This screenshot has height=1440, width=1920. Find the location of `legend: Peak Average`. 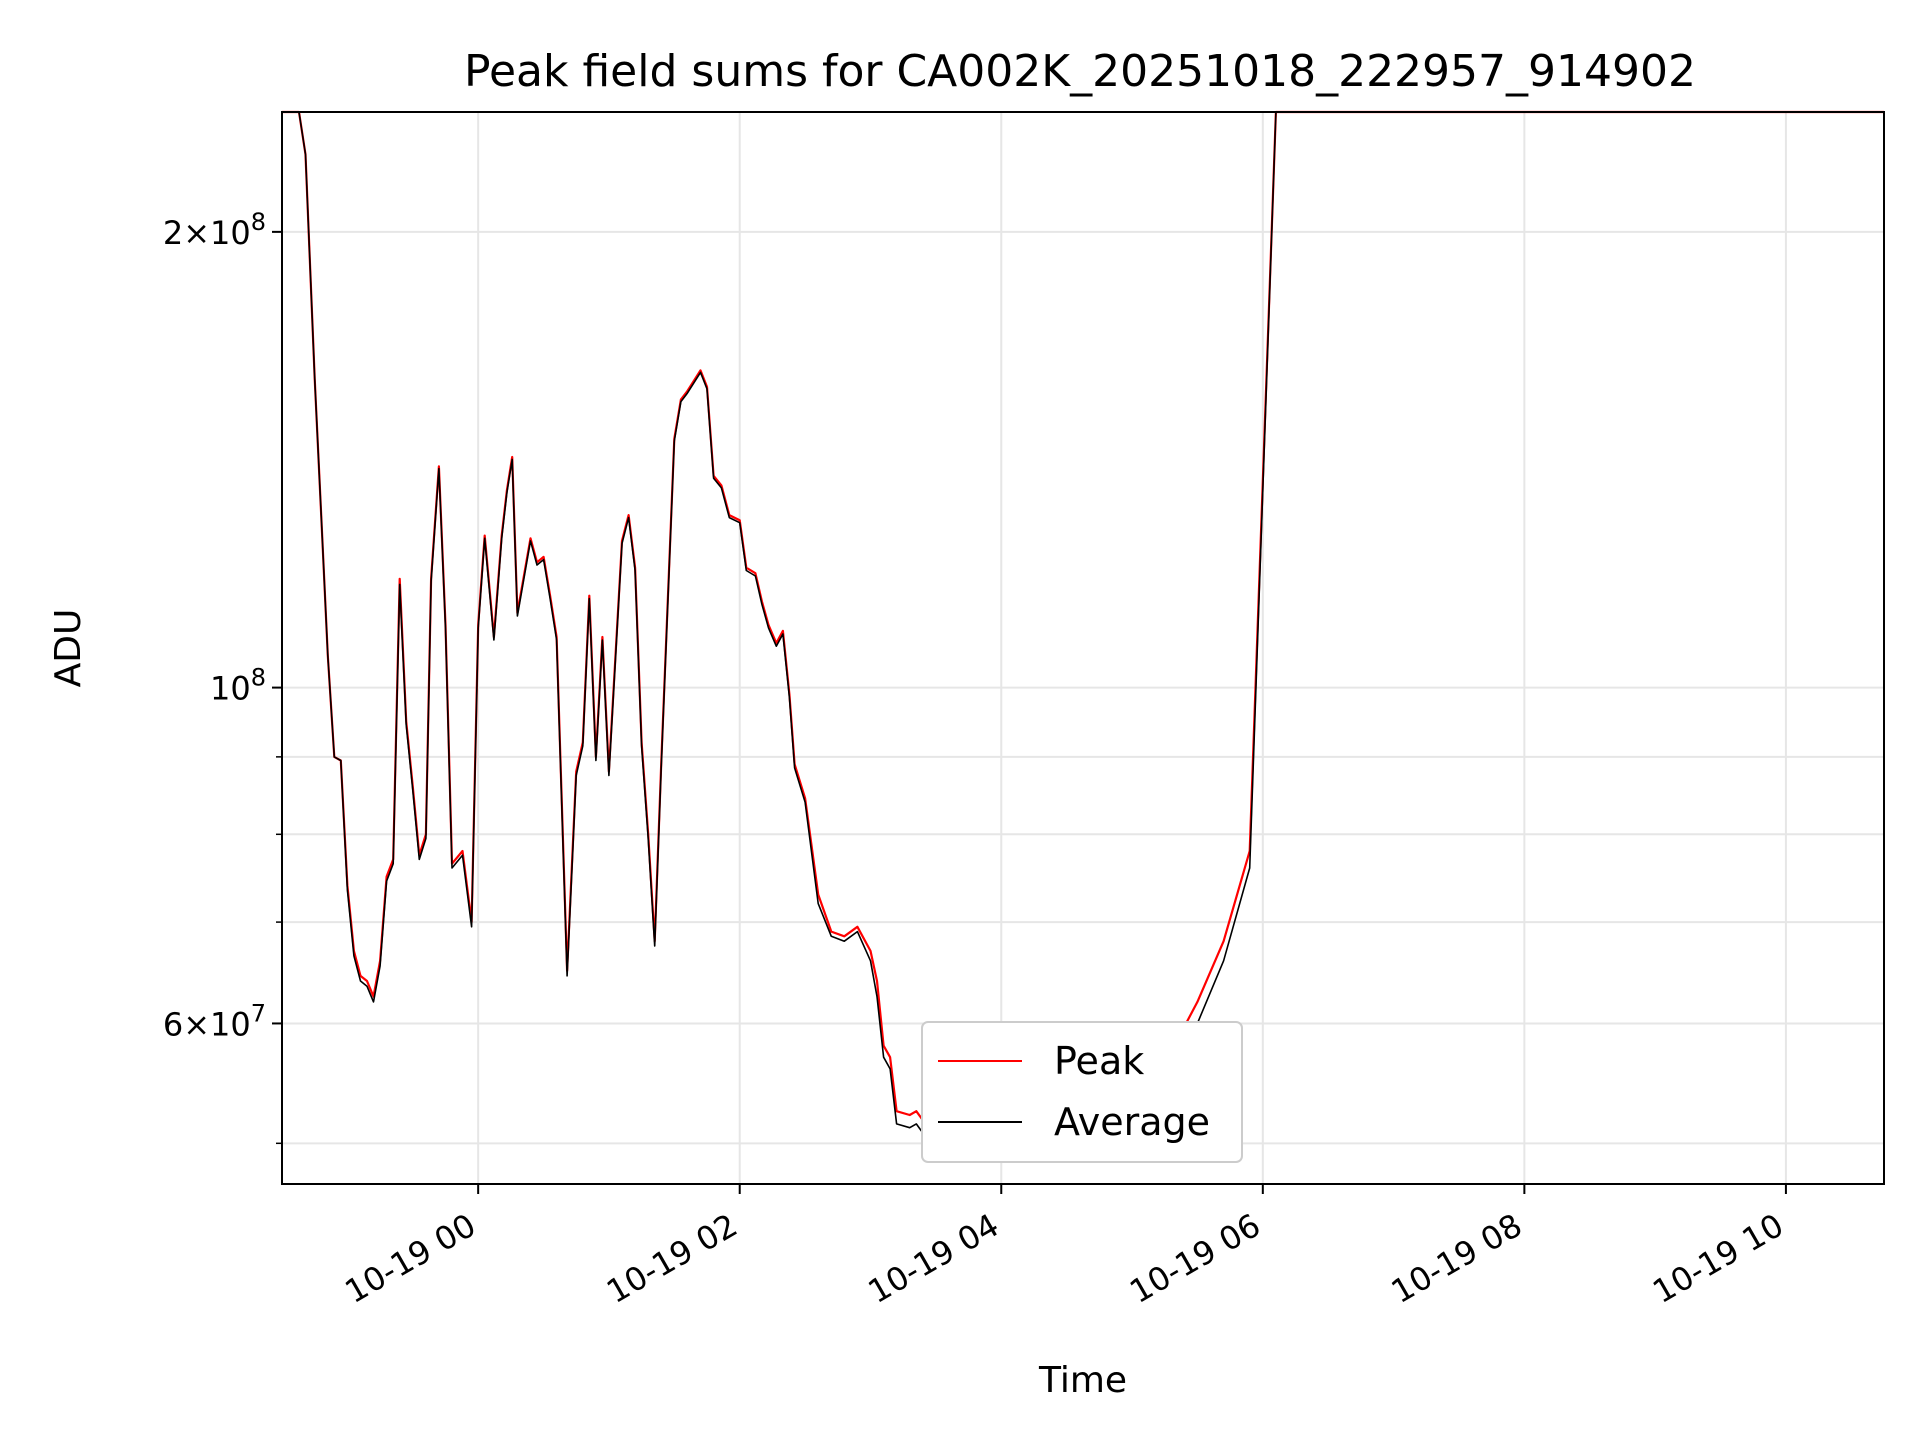

legend: Peak Average is located at coordinates (1082, 1092).